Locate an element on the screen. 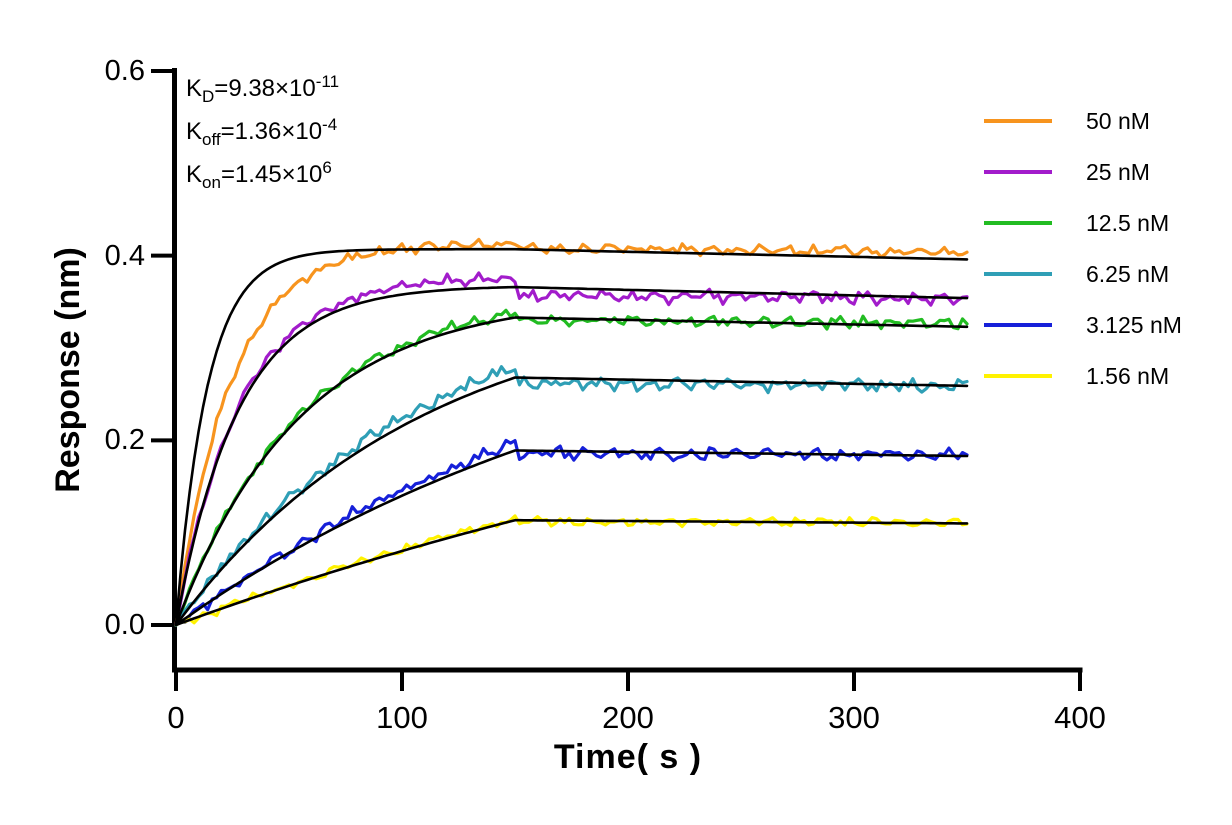 This screenshot has height=825, width=1232. x-axis-title-text: Time( s ) is located at coordinates (628, 757).